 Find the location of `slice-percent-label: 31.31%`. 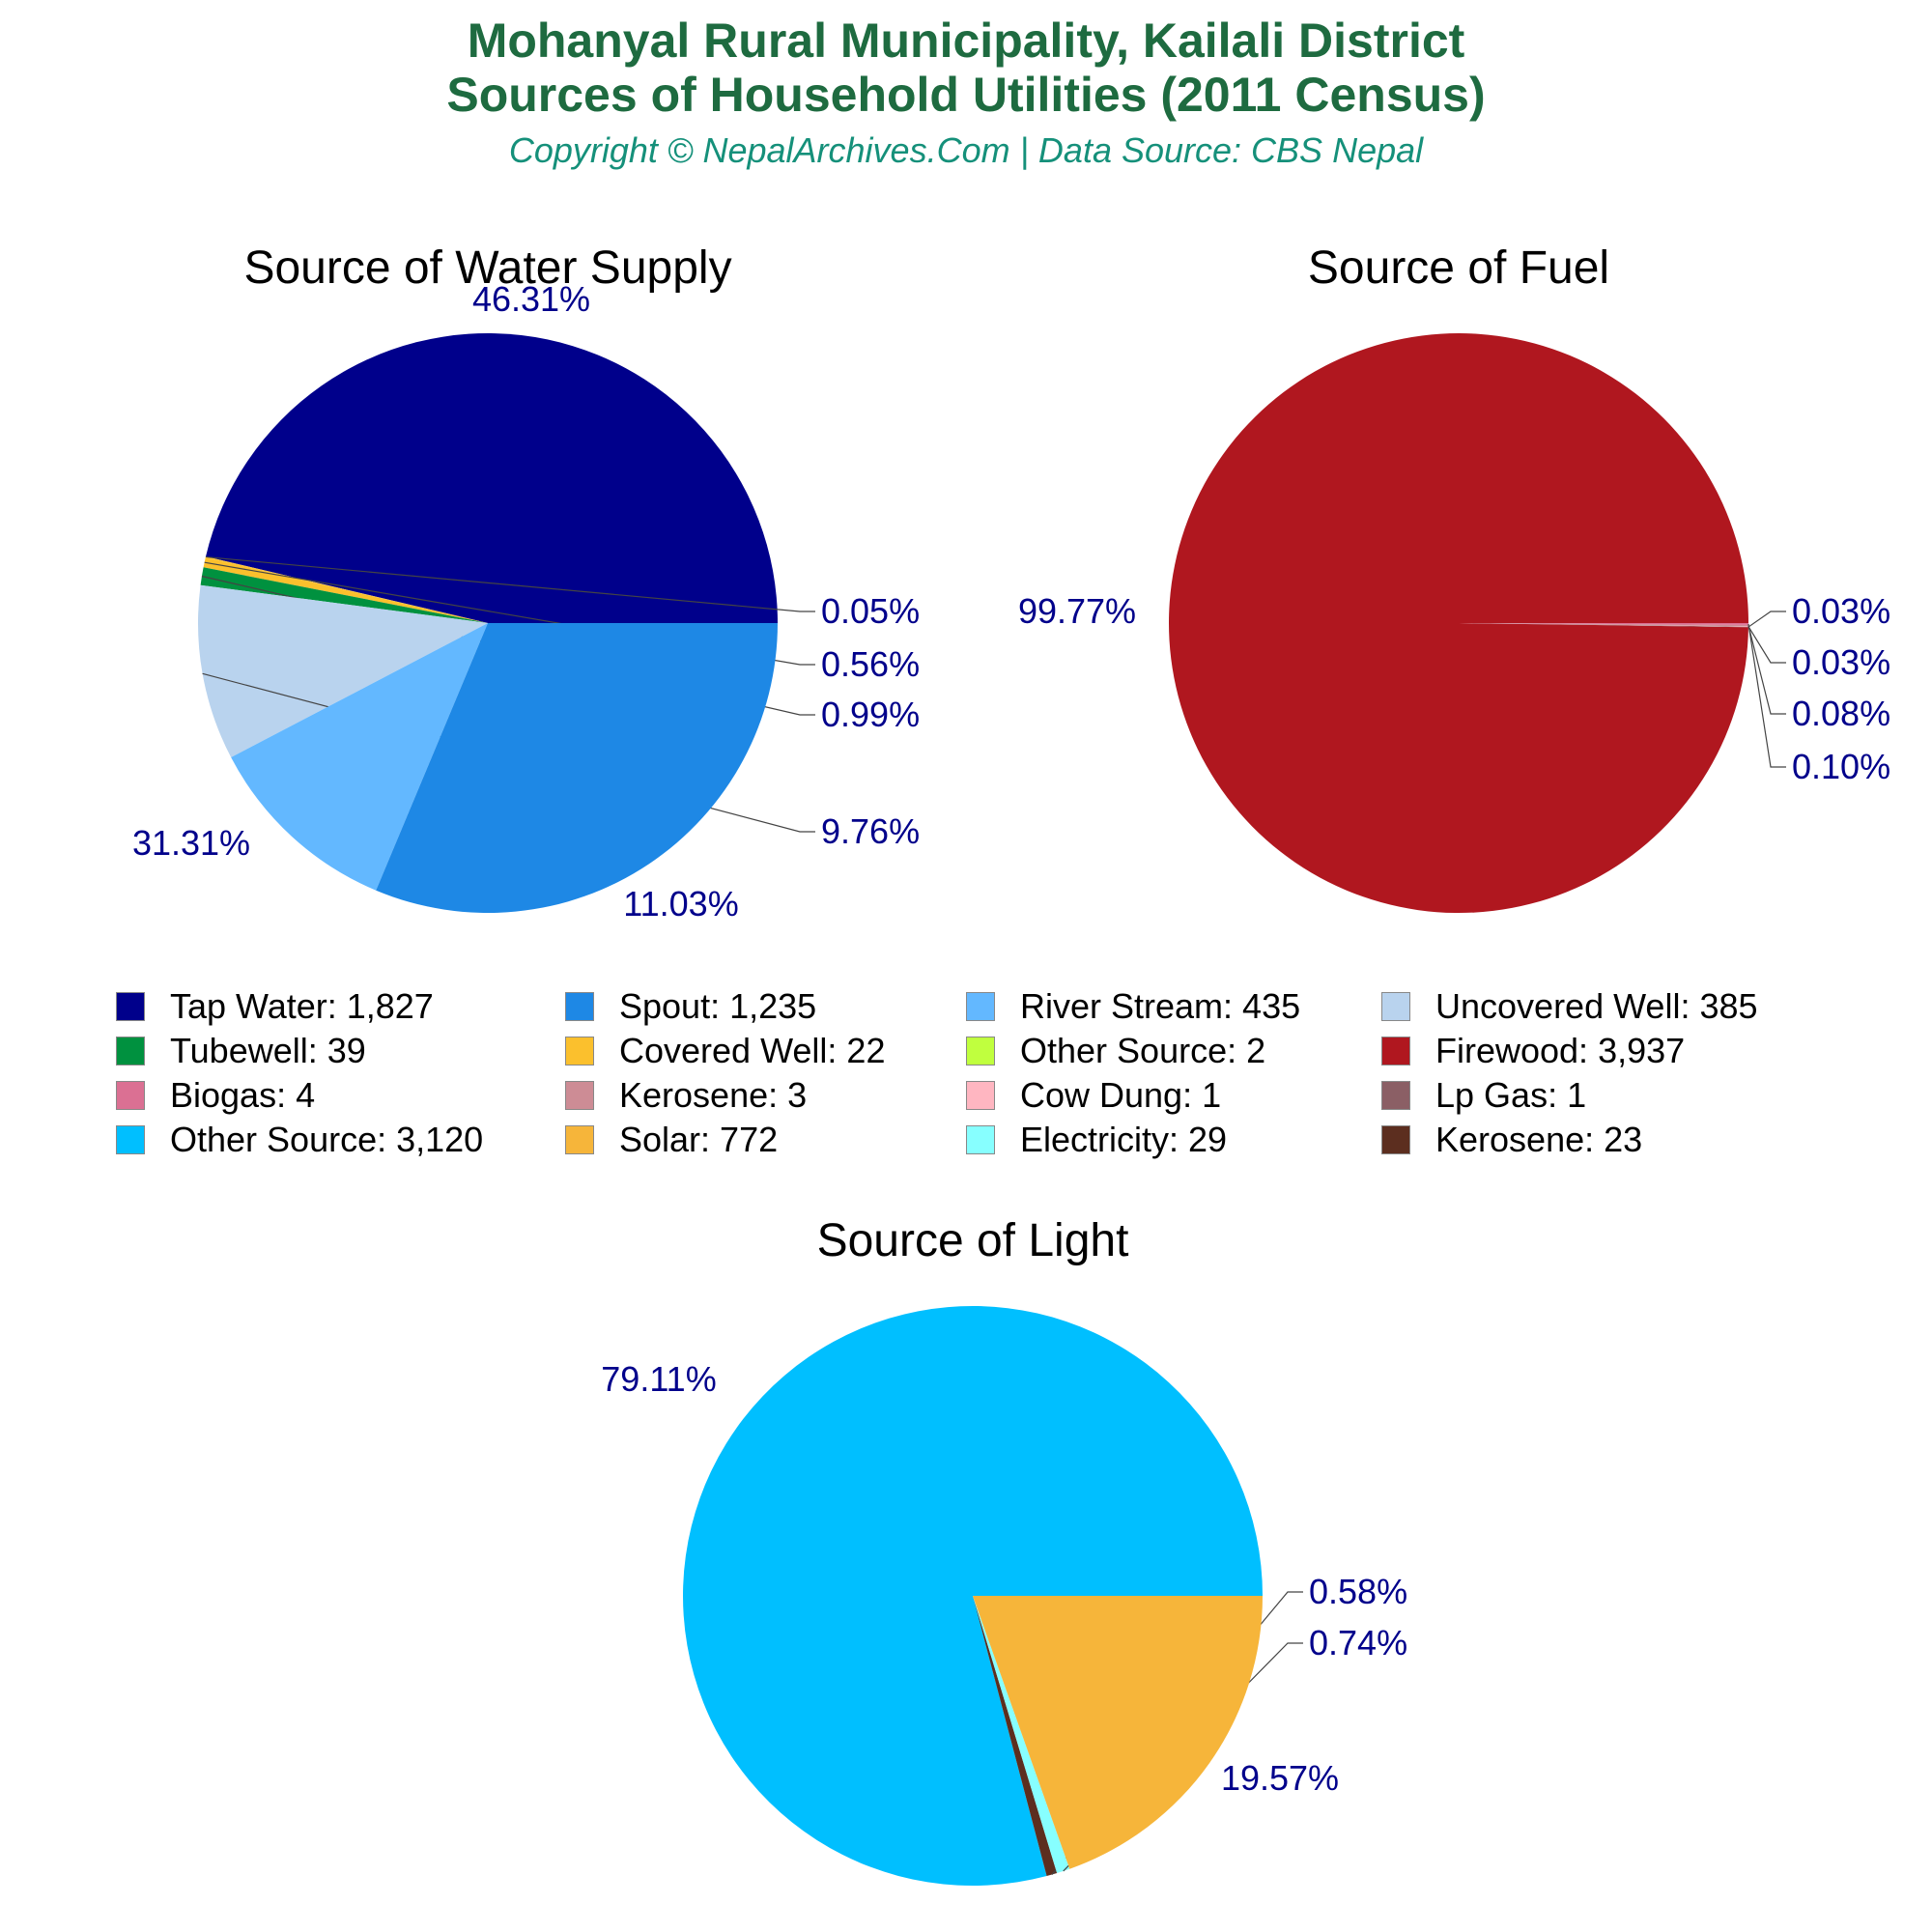

slice-percent-label: 31.31% is located at coordinates (191, 843).